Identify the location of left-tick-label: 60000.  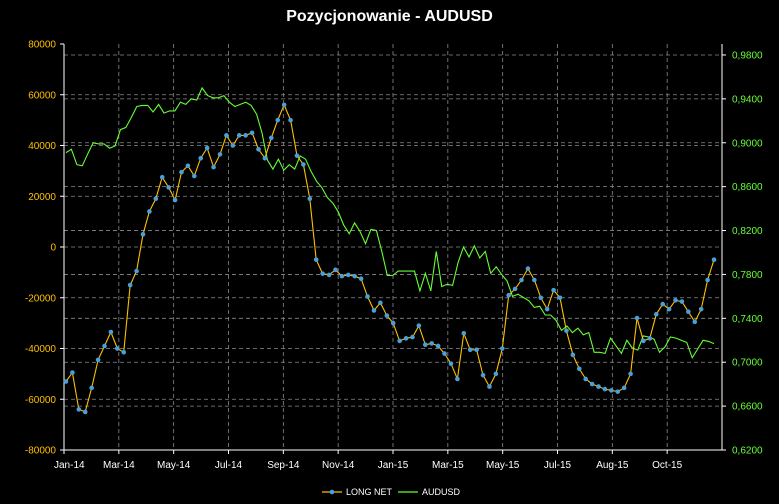
(42, 95).